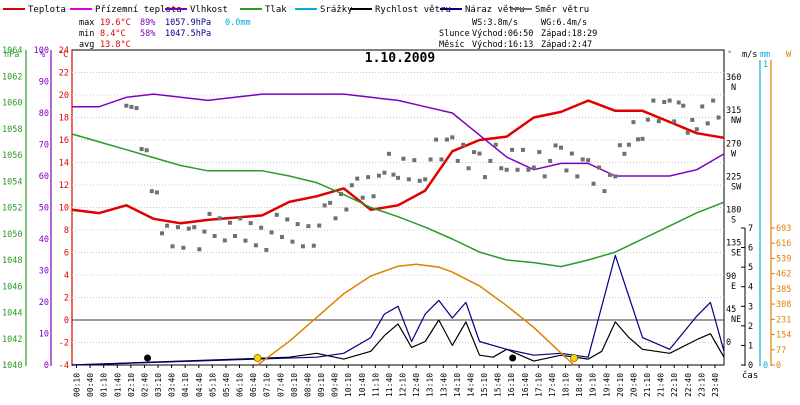 Image resolution: width=800 pixels, height=405 pixels. Describe the element at coordinates (147, 34) in the screenshot. I see `stats-humidity: 58%` at that location.